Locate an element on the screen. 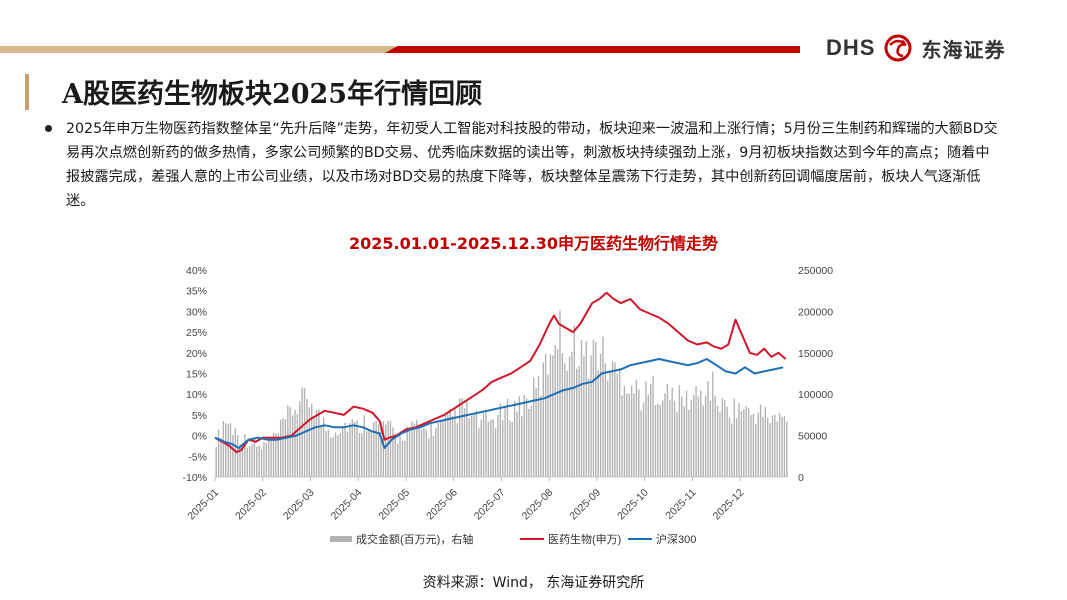 The height and width of the screenshot is (600, 1067). x-tick-label: 2025-10 is located at coordinates (633, 505).